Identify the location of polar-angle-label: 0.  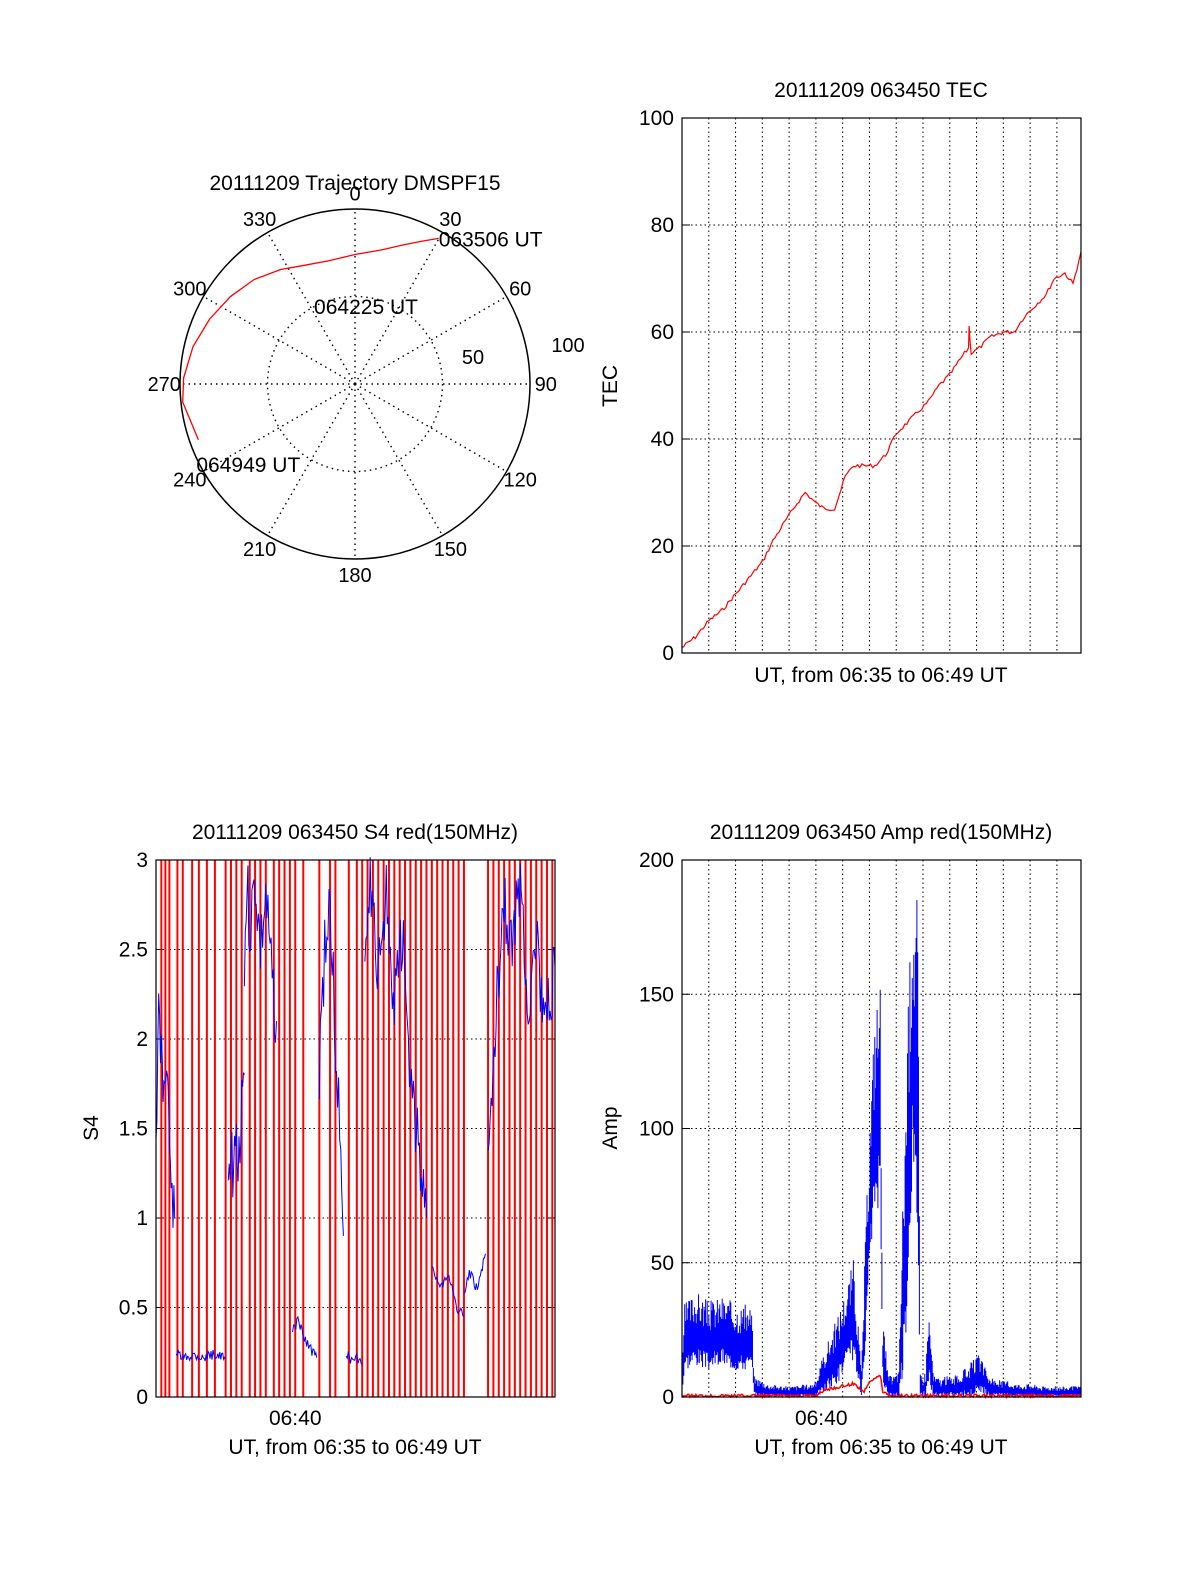
(354, 194).